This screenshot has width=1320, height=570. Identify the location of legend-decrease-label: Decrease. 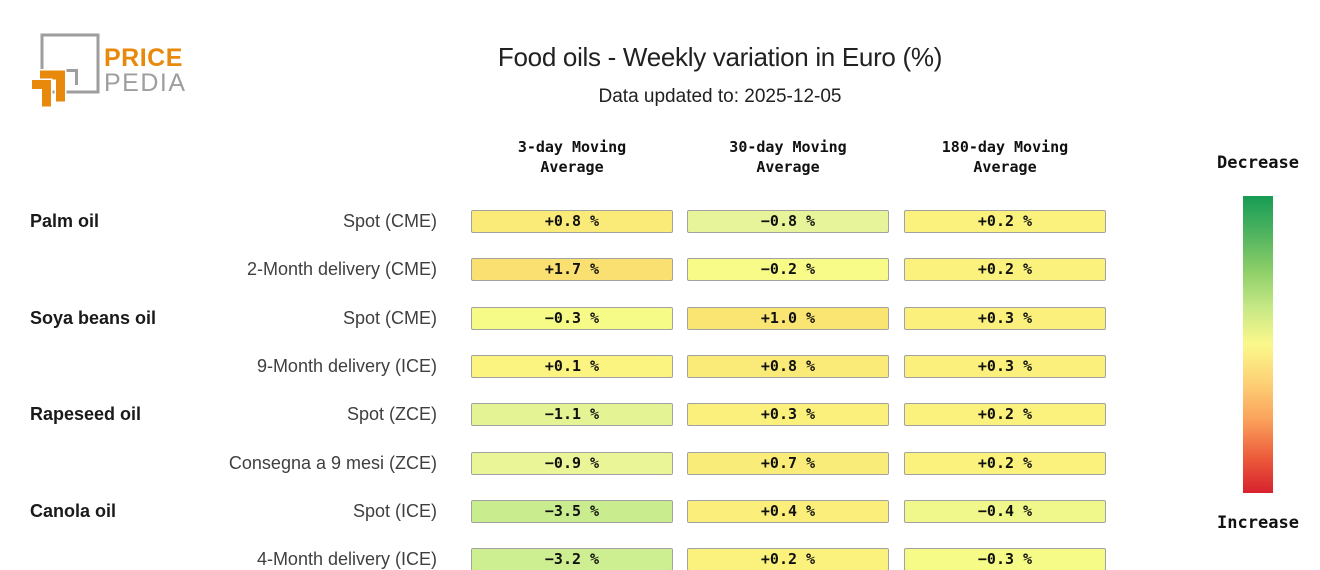
(1258, 163).